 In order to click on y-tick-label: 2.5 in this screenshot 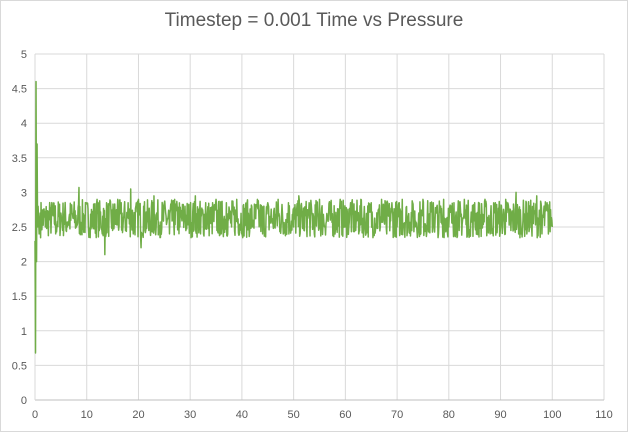, I will do `click(19, 228)`.